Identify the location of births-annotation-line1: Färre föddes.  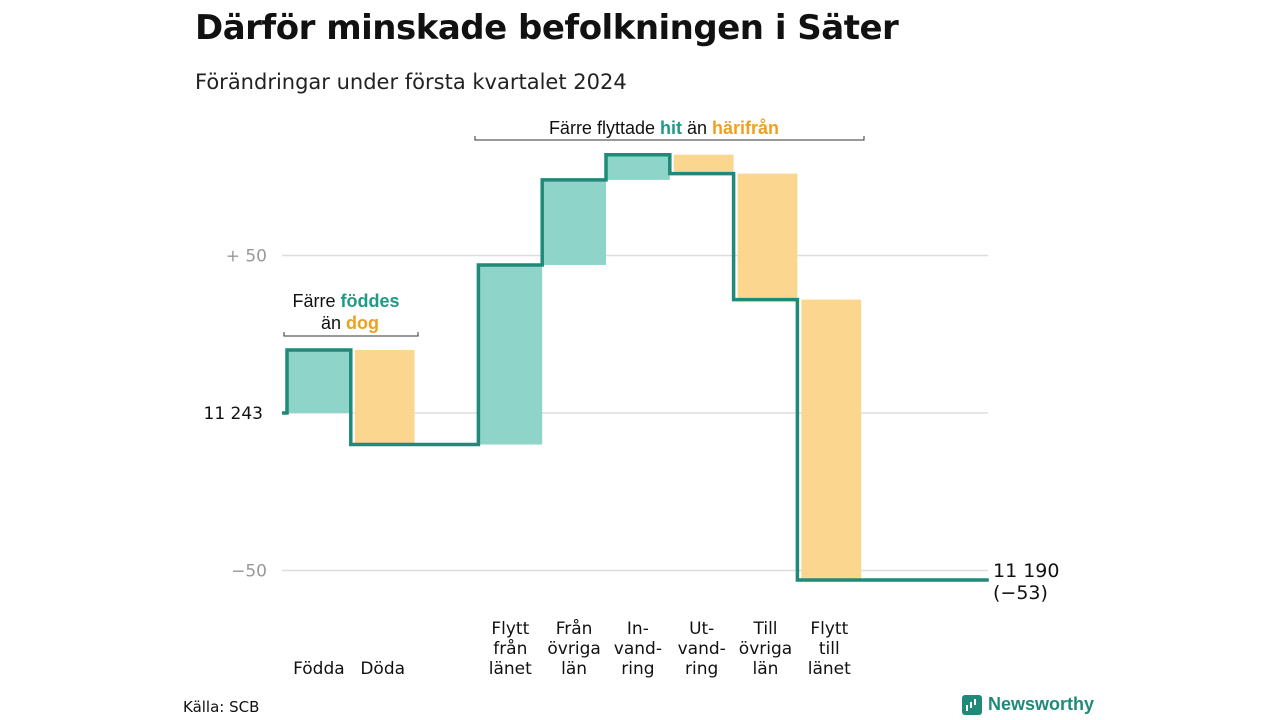
(345, 301).